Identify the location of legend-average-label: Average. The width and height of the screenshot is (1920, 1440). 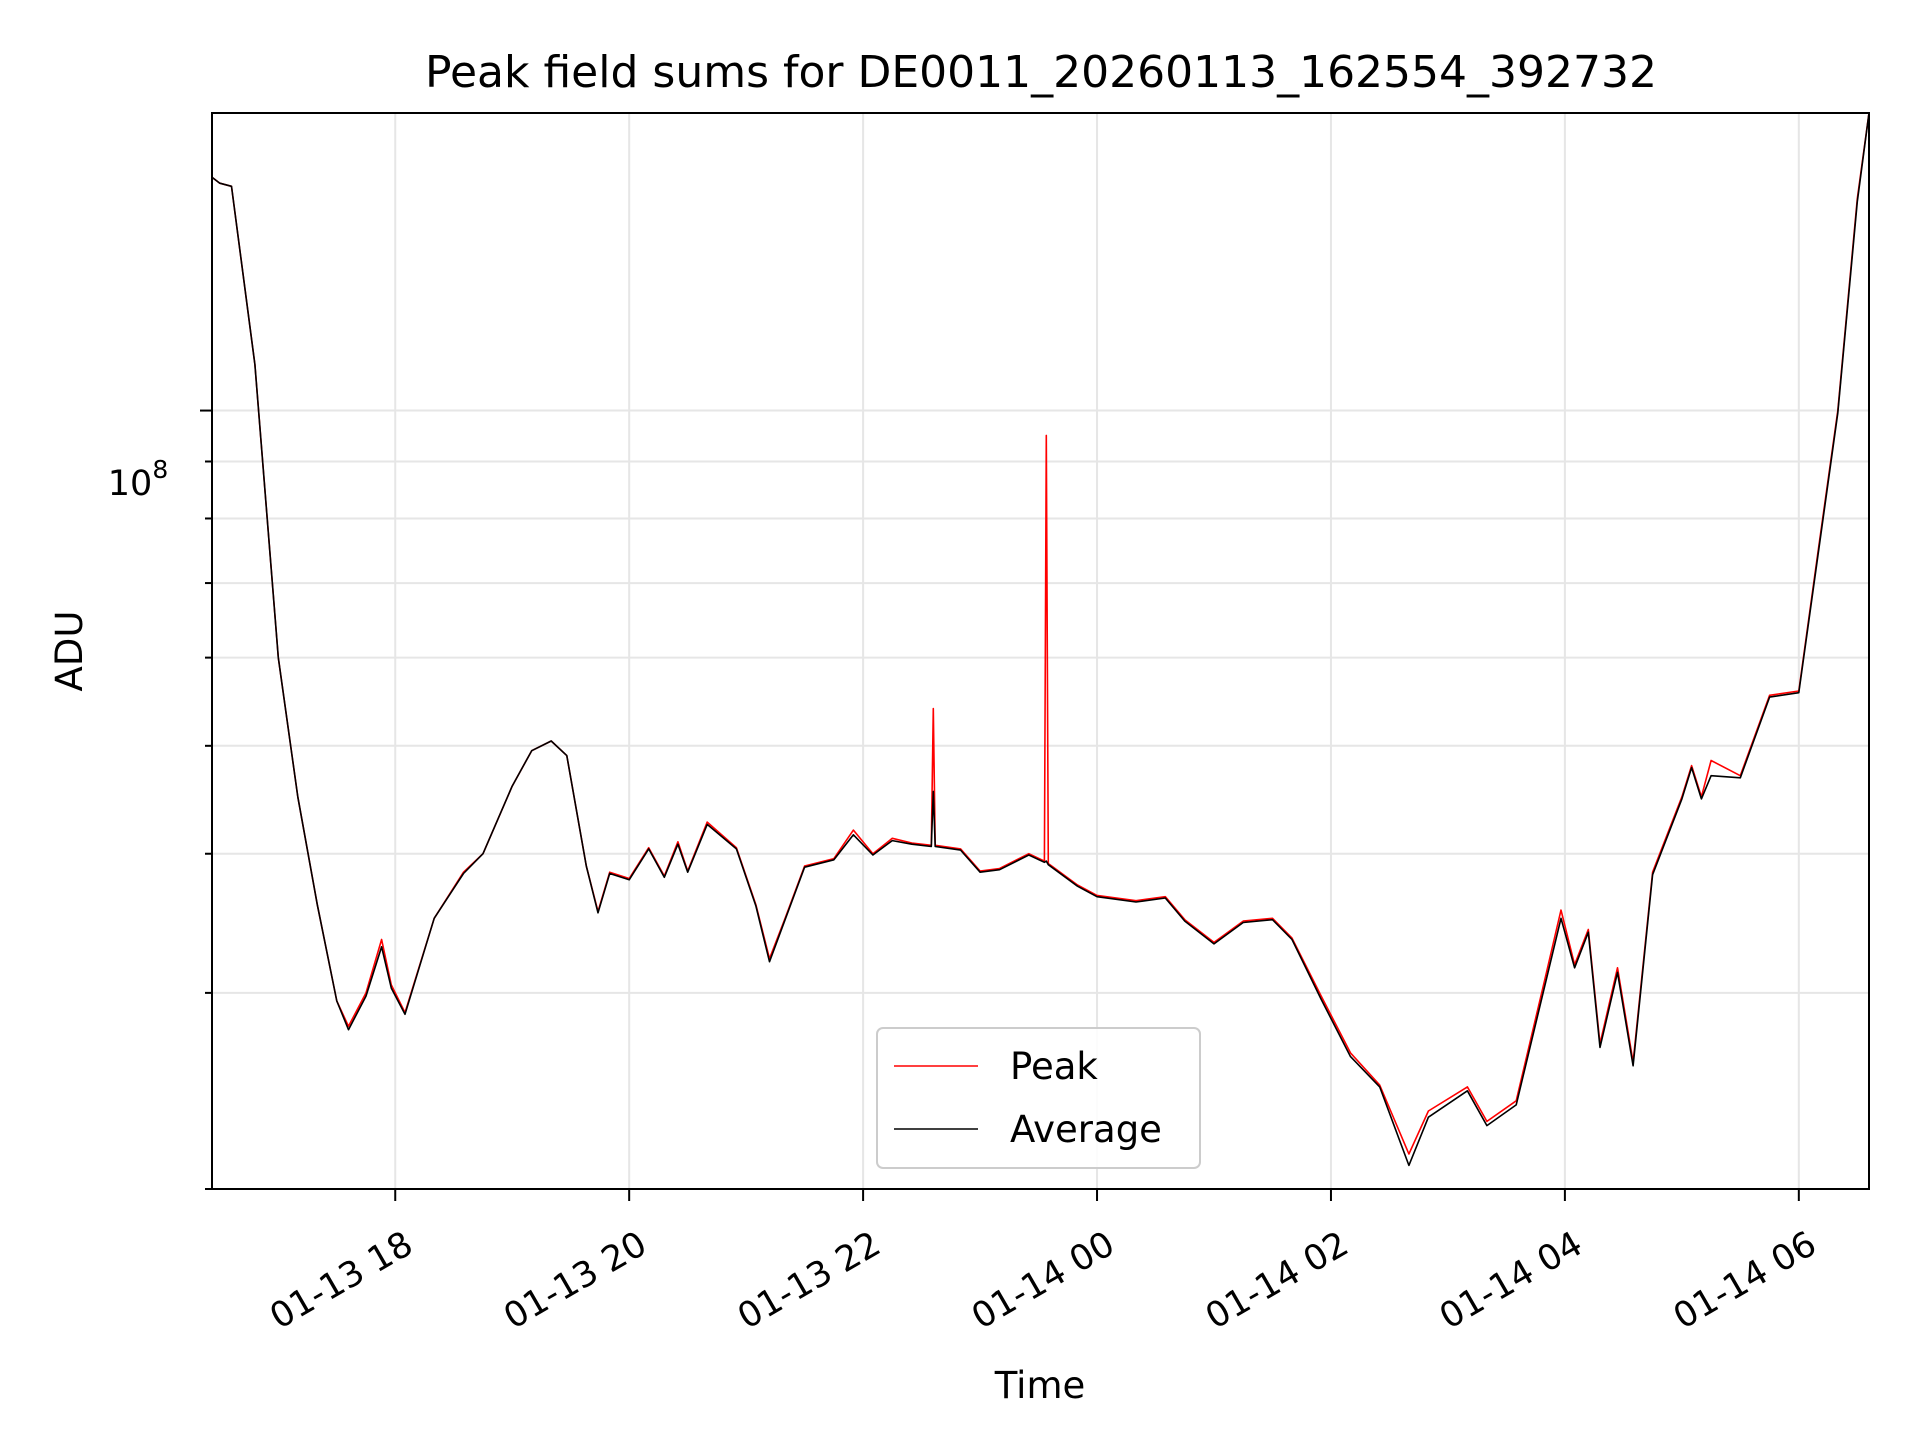
(1086, 1129).